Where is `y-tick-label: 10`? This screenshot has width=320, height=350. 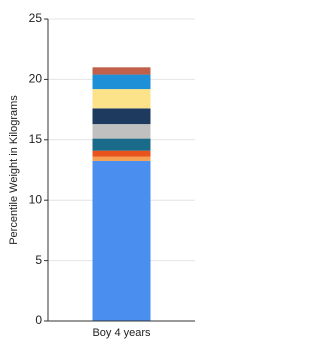 y-tick-label: 10 is located at coordinates (36, 199).